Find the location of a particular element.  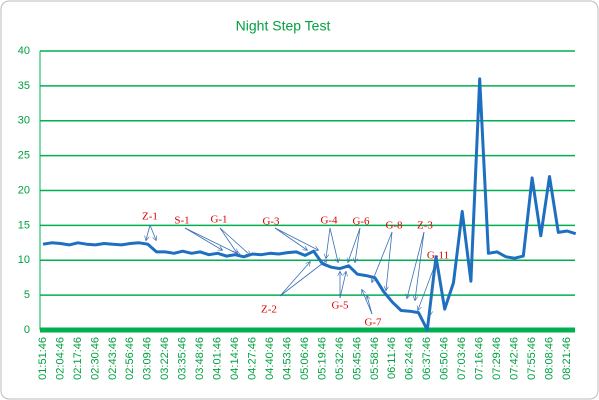

x-tick-label: 05:19:46 is located at coordinates (322, 358).